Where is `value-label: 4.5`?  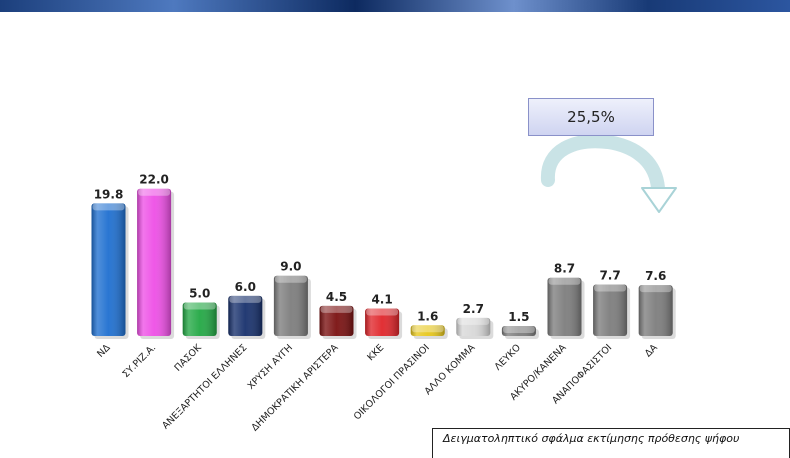 value-label: 4.5 is located at coordinates (336, 297).